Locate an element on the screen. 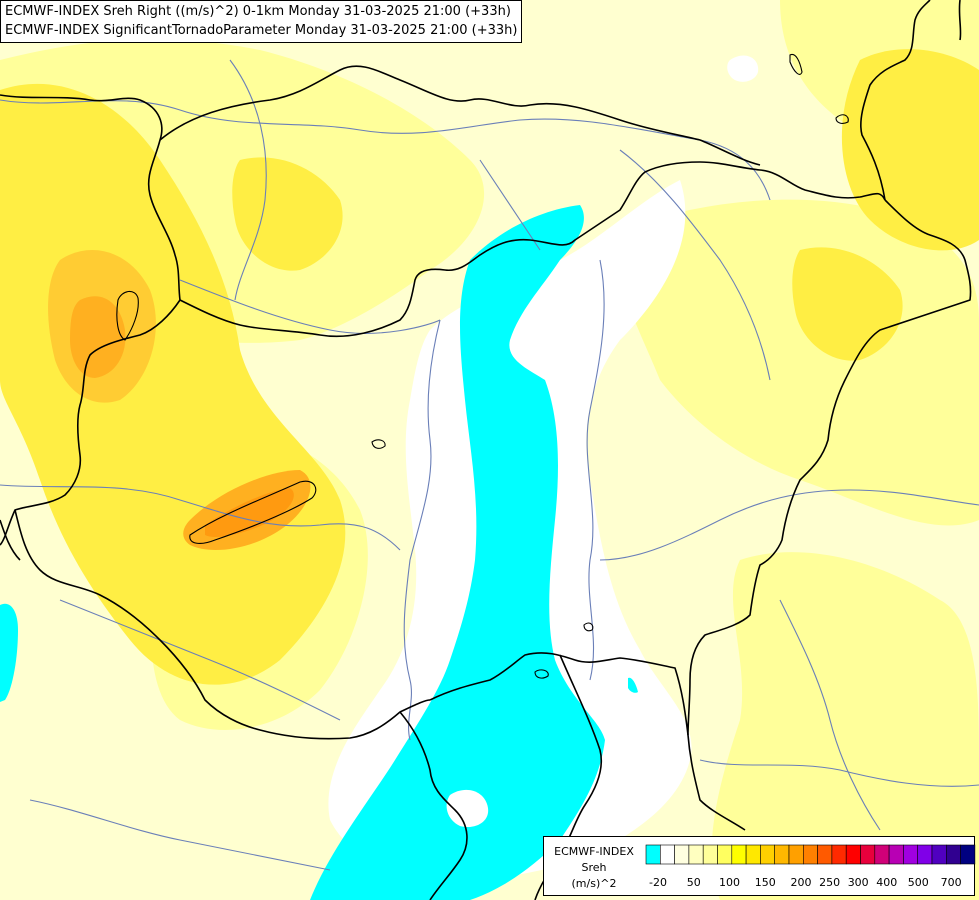  legend-tick-label: 400 is located at coordinates (886, 882).